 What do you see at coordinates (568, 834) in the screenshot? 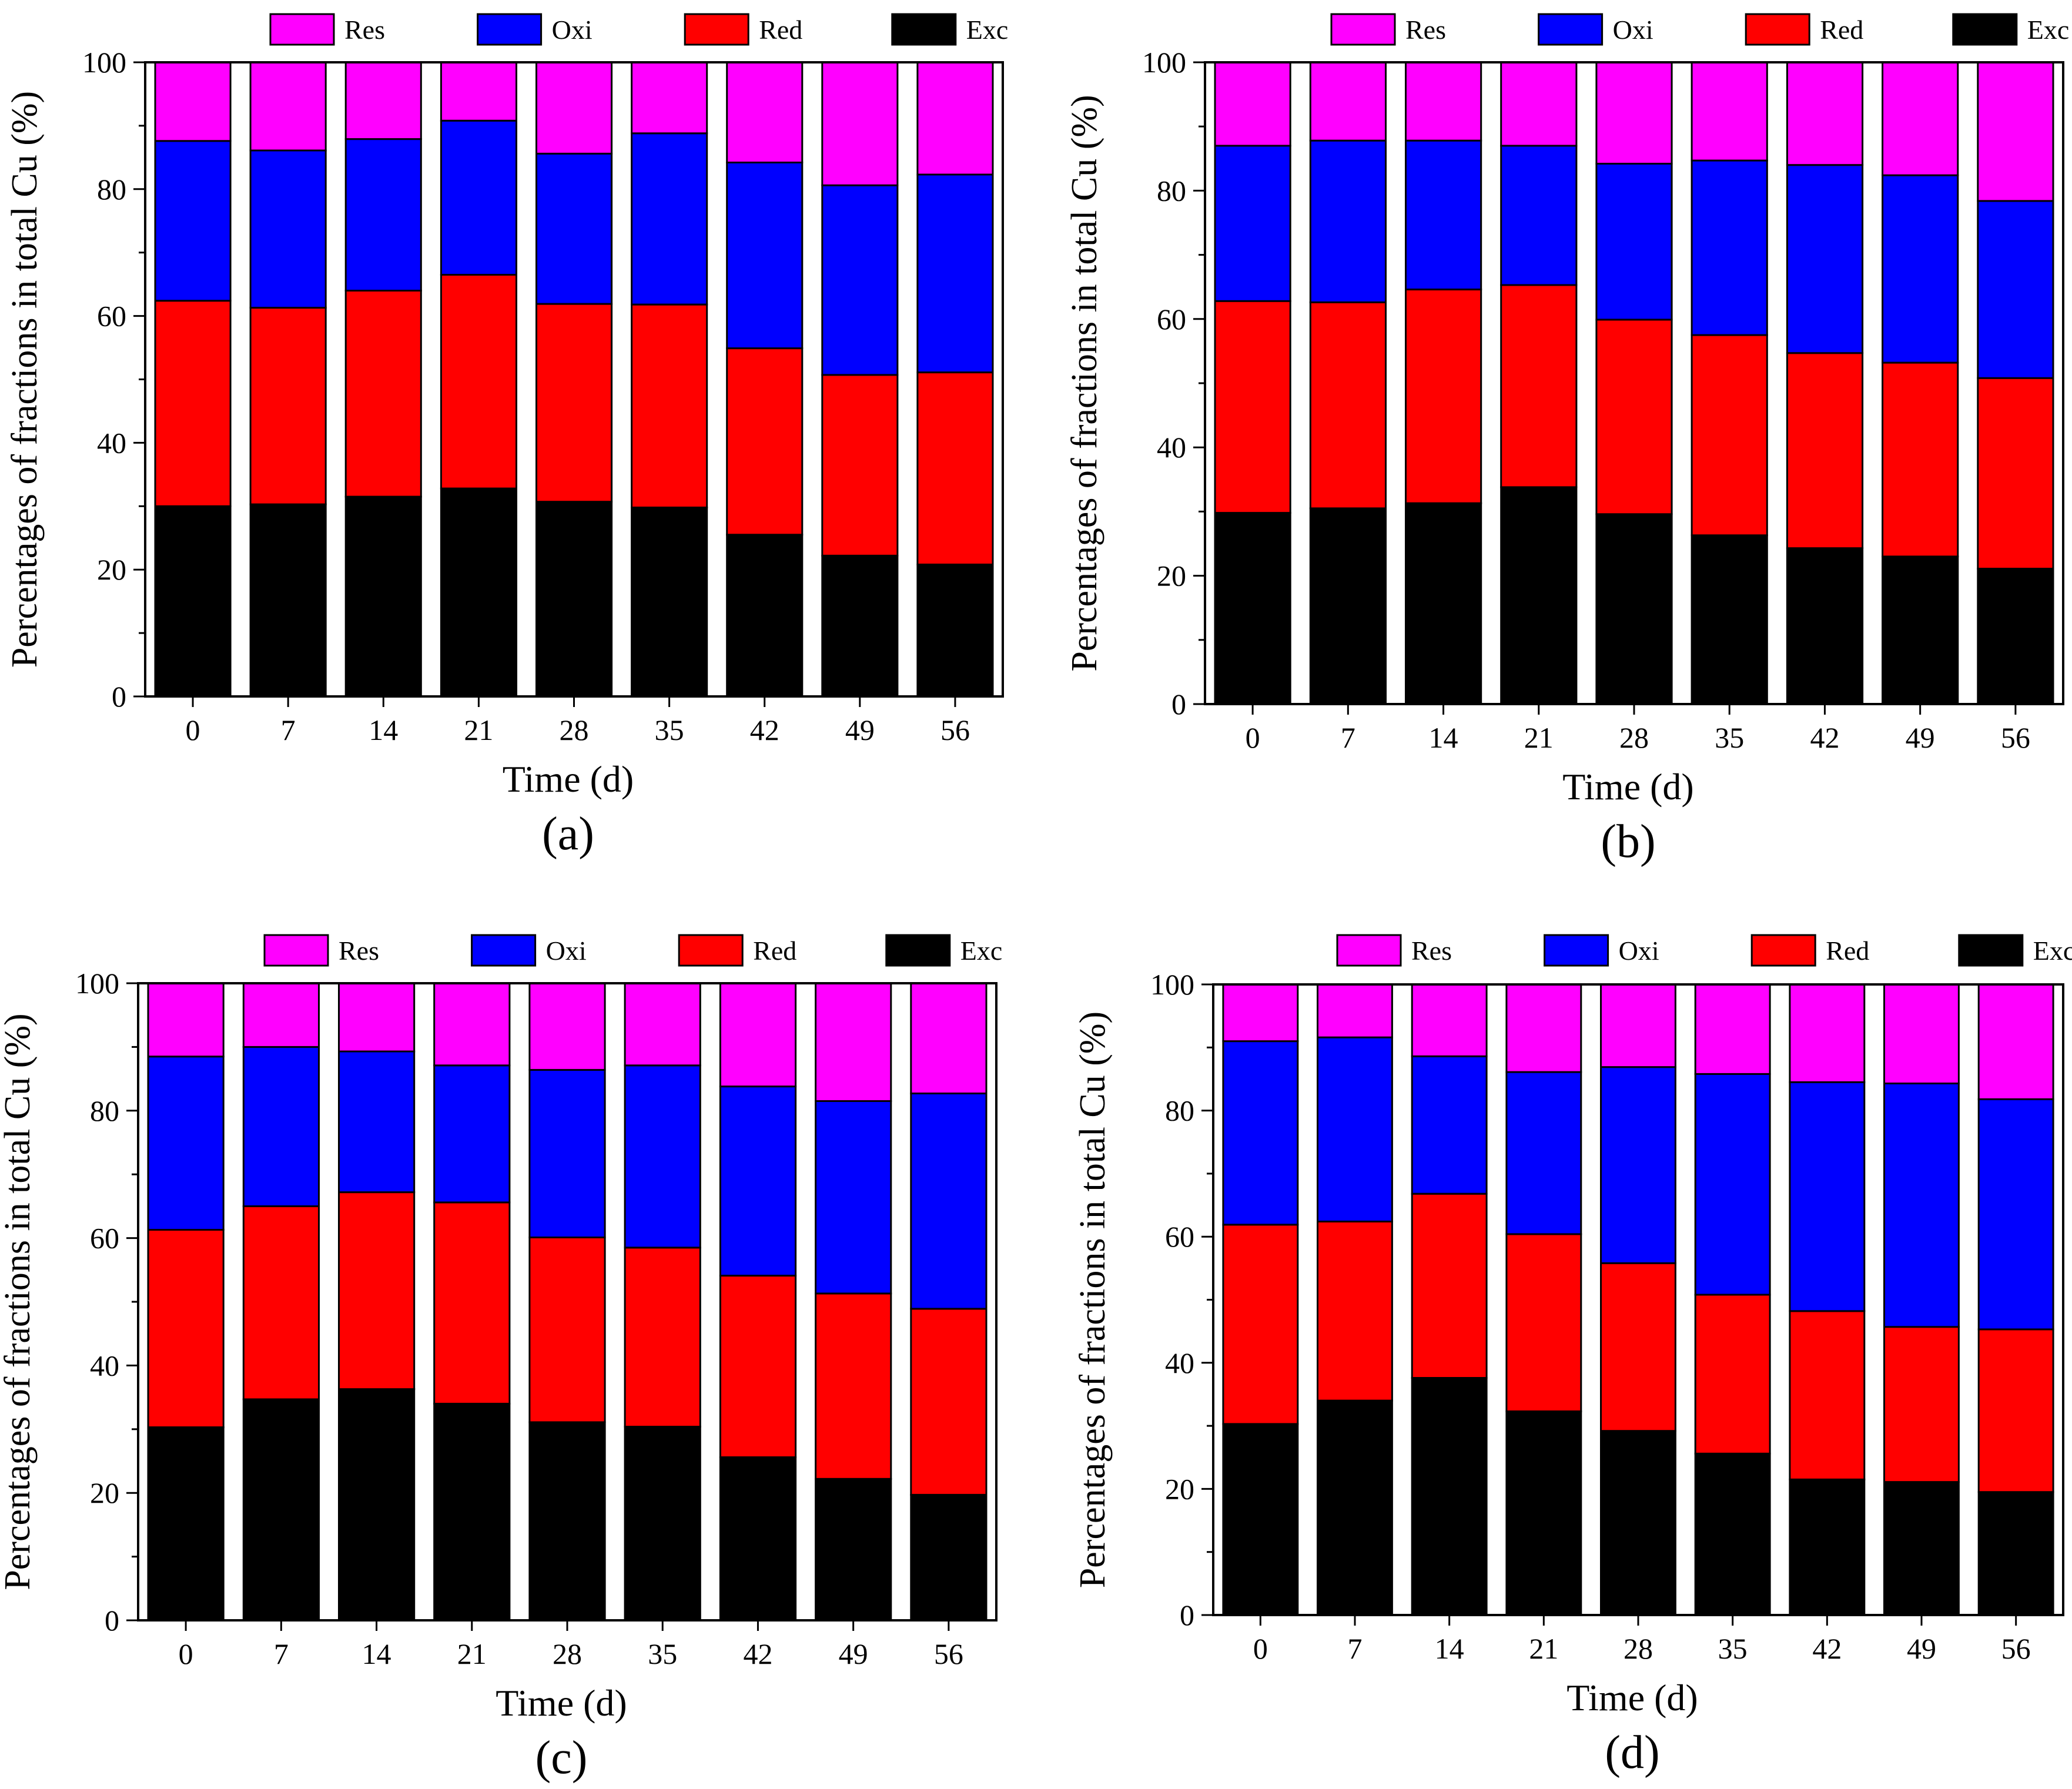
I see `panel-label: (a)` at bounding box center [568, 834].